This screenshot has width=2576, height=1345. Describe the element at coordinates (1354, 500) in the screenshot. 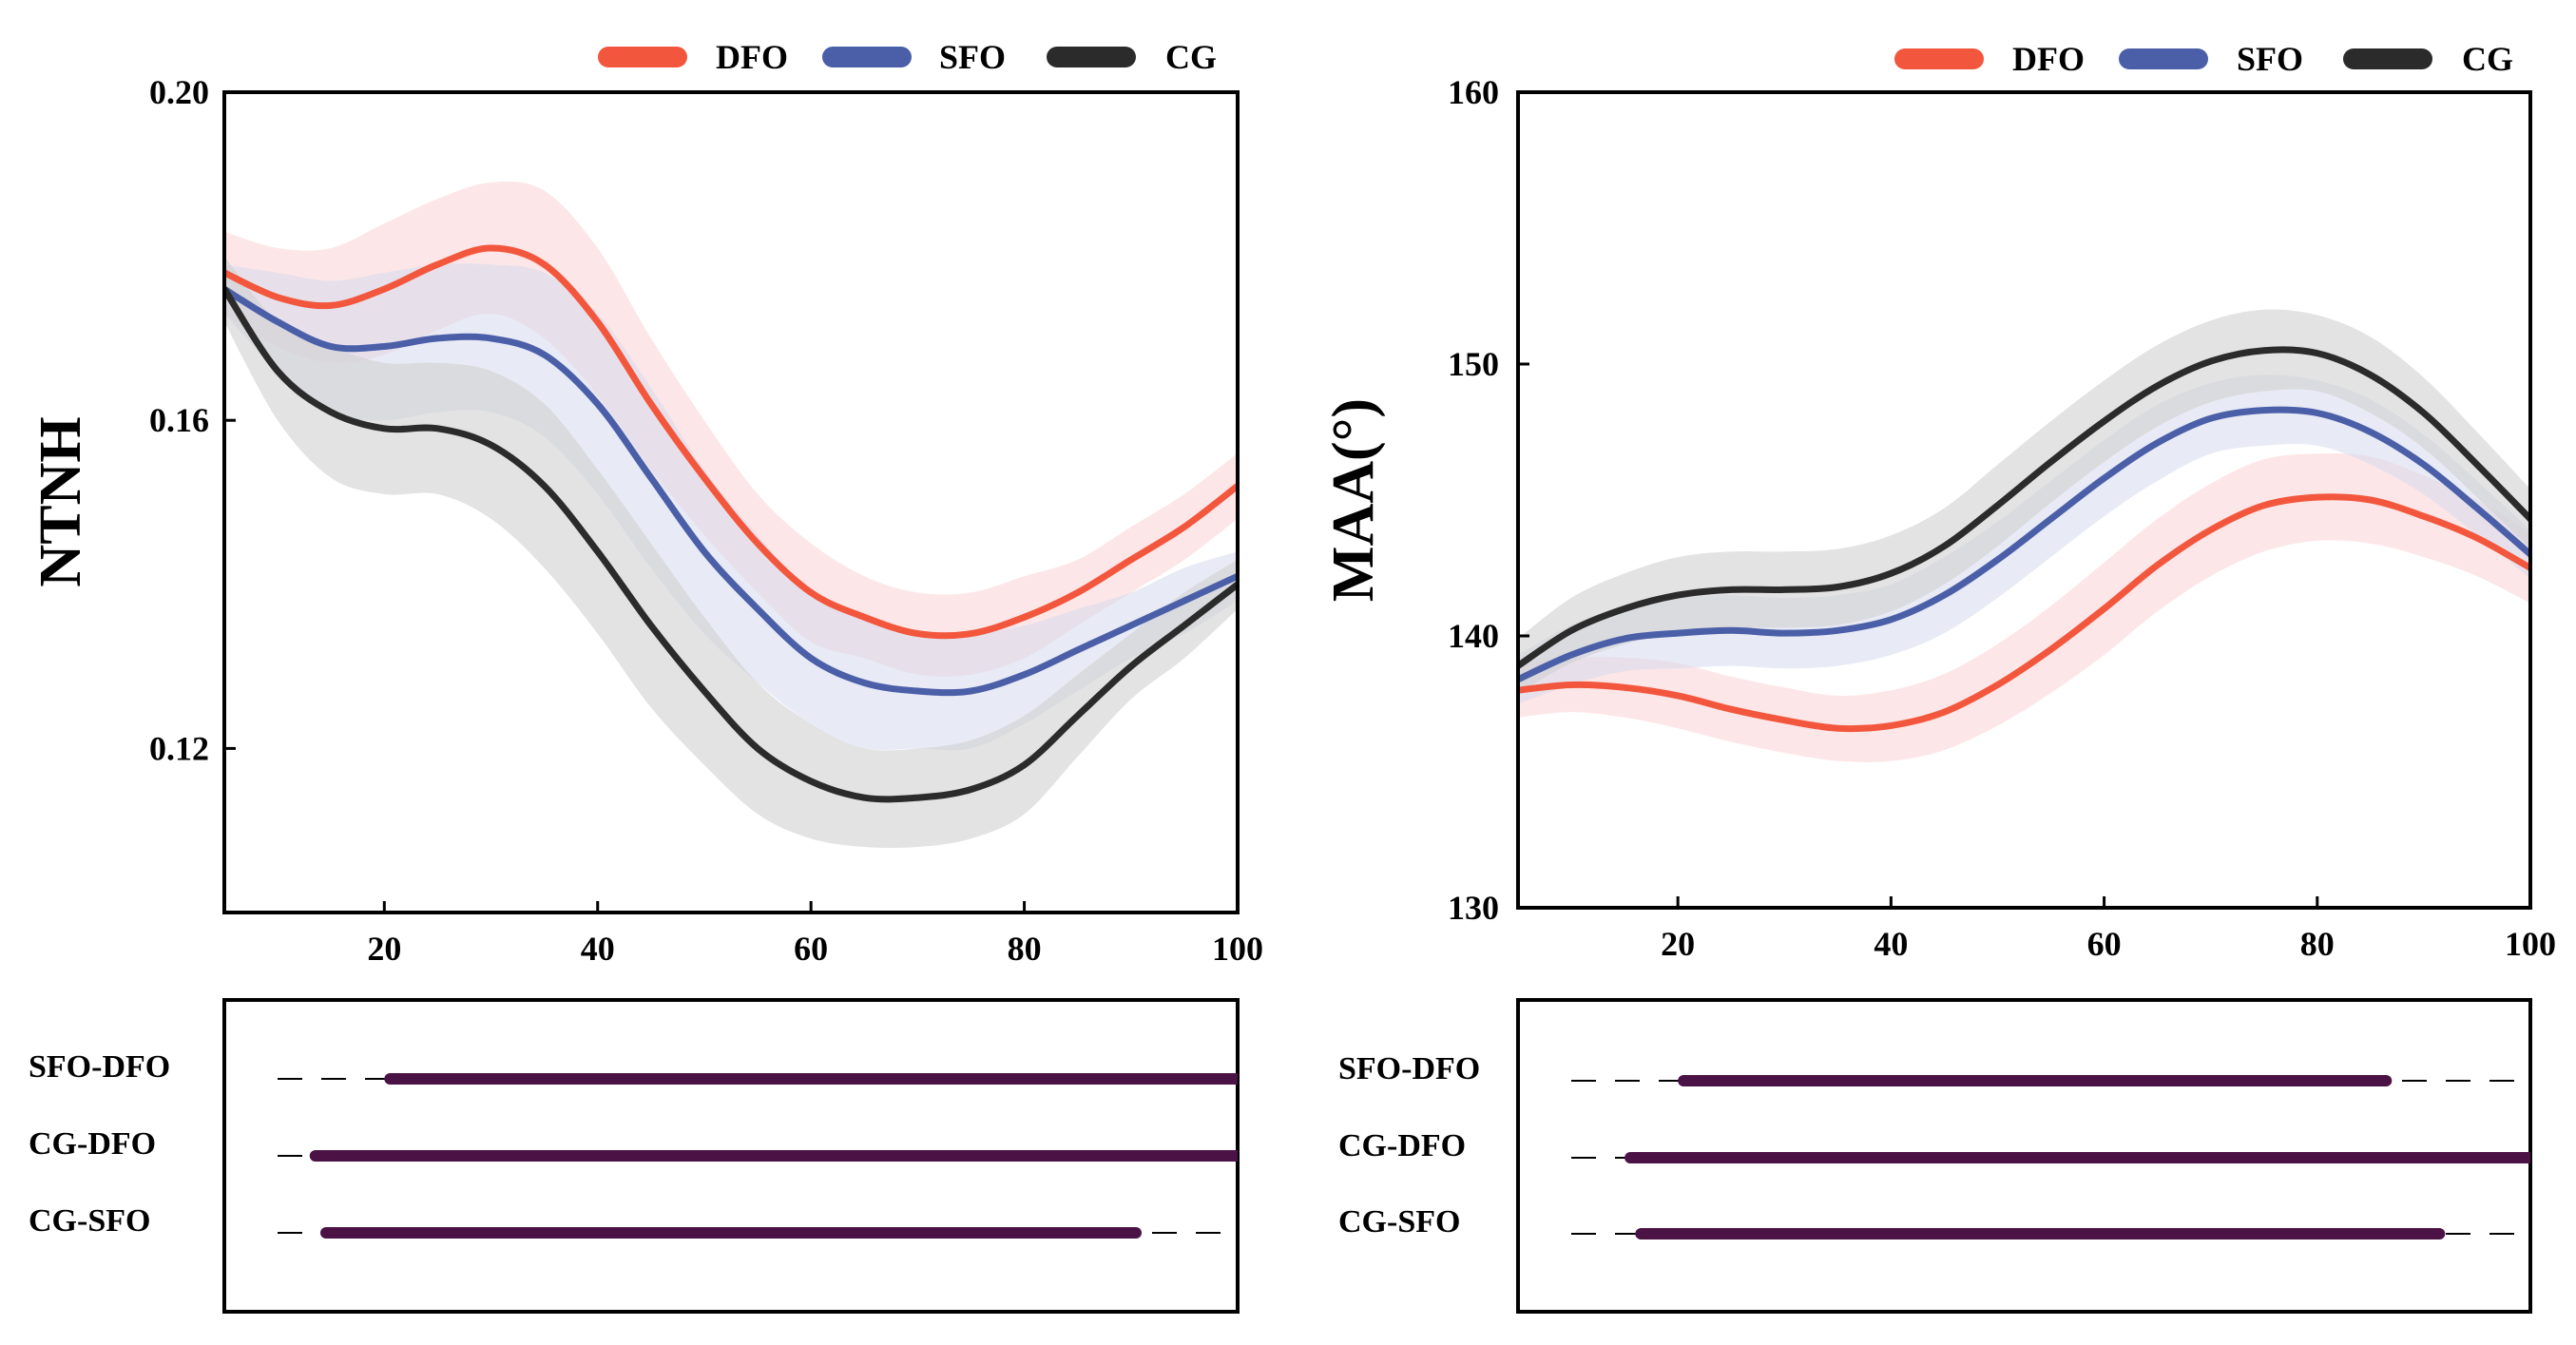

I see `y-axis-label: MAA(°)` at that location.